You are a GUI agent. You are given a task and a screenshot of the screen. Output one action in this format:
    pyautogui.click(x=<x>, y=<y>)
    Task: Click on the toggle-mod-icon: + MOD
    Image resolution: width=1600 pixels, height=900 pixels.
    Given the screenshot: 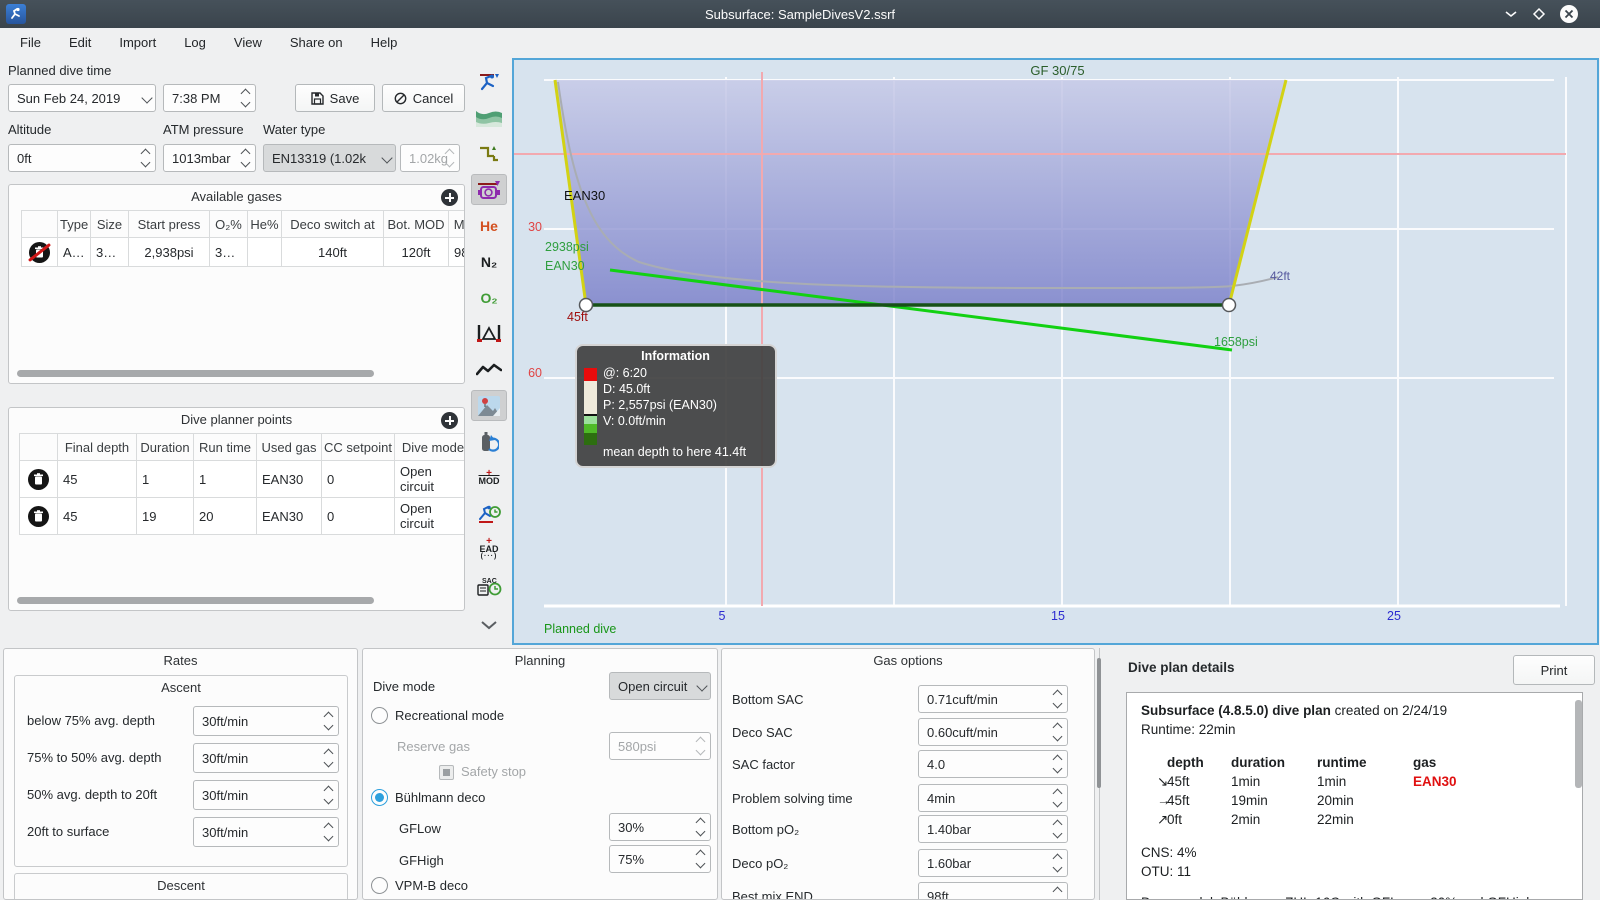 What is the action you would take?
    pyautogui.click(x=489, y=477)
    